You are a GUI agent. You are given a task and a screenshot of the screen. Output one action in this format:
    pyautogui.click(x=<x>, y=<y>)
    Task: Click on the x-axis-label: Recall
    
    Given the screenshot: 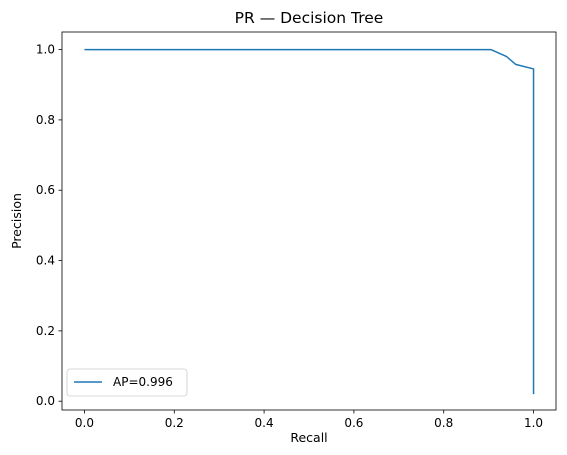 What is the action you would take?
    pyautogui.click(x=308, y=437)
    